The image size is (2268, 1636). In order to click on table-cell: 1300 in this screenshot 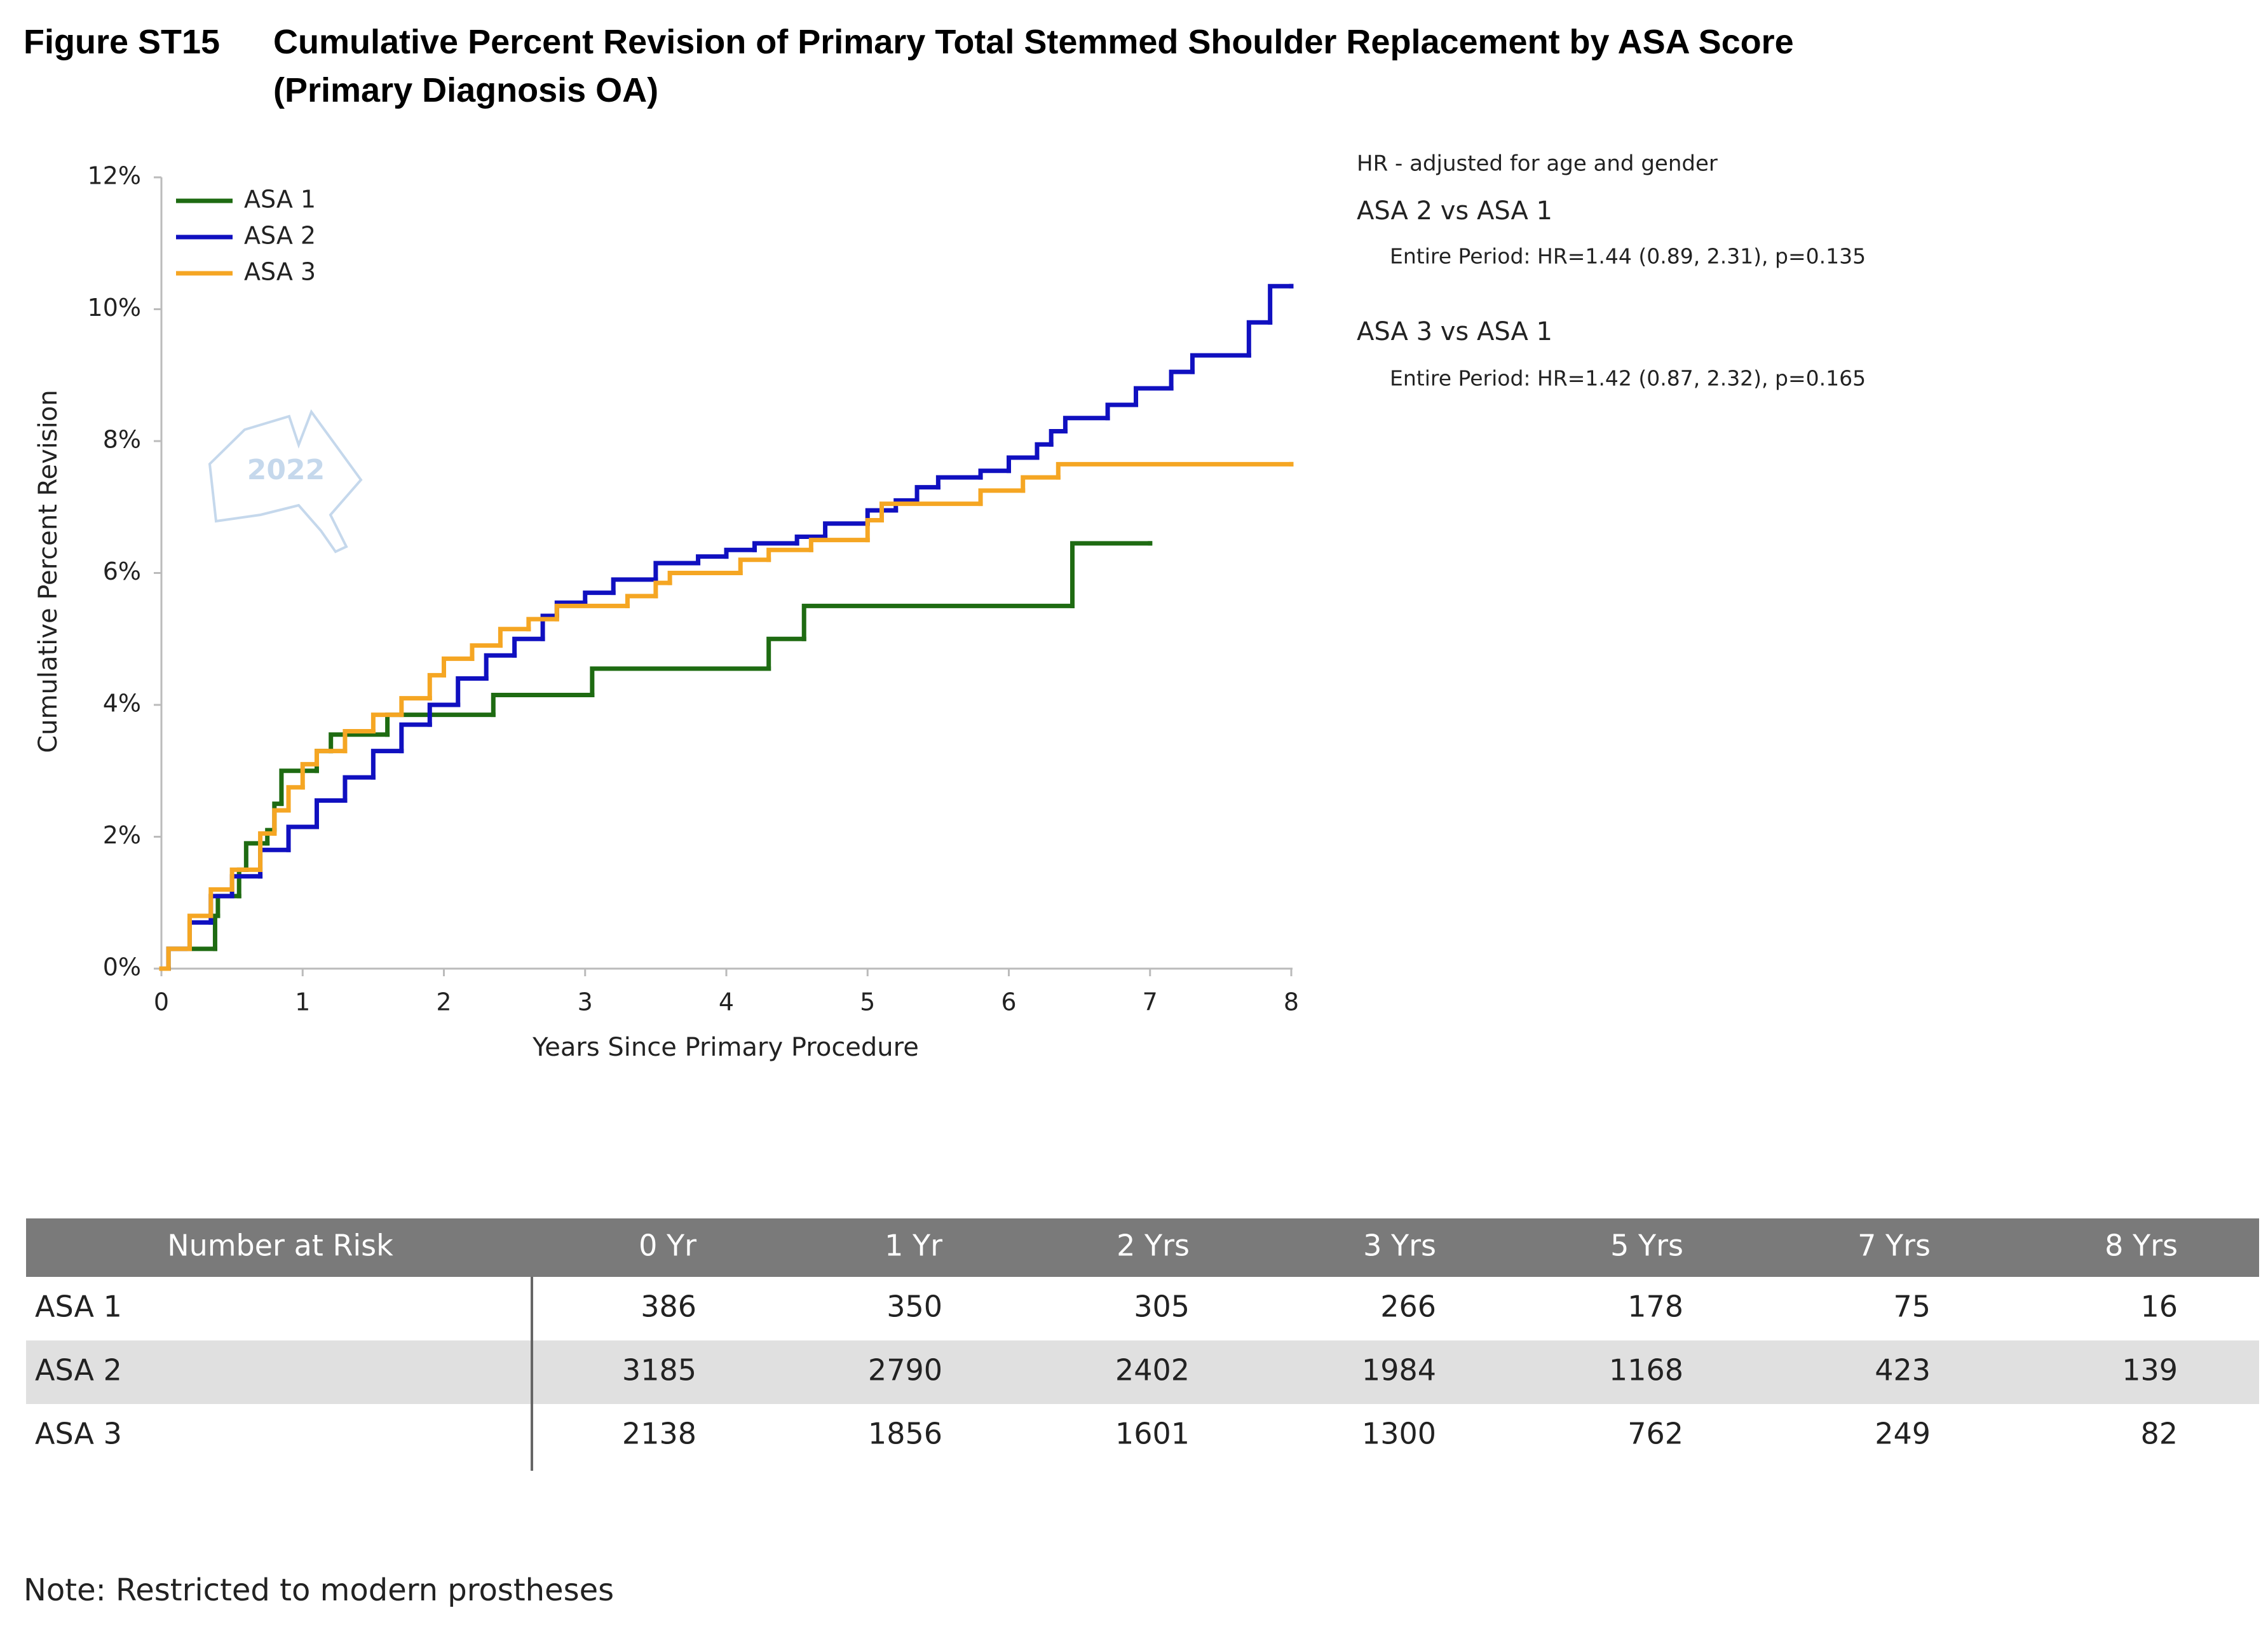, I will do `click(1399, 1434)`.